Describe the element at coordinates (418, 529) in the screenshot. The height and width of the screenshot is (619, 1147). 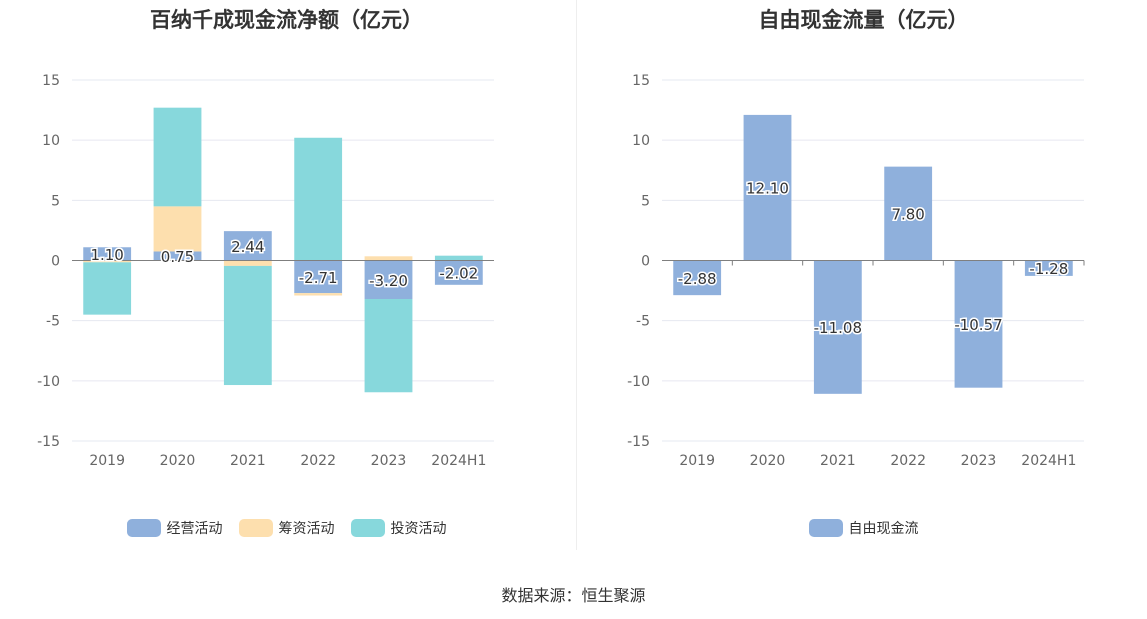
I see `legend-label: 投资活动` at that location.